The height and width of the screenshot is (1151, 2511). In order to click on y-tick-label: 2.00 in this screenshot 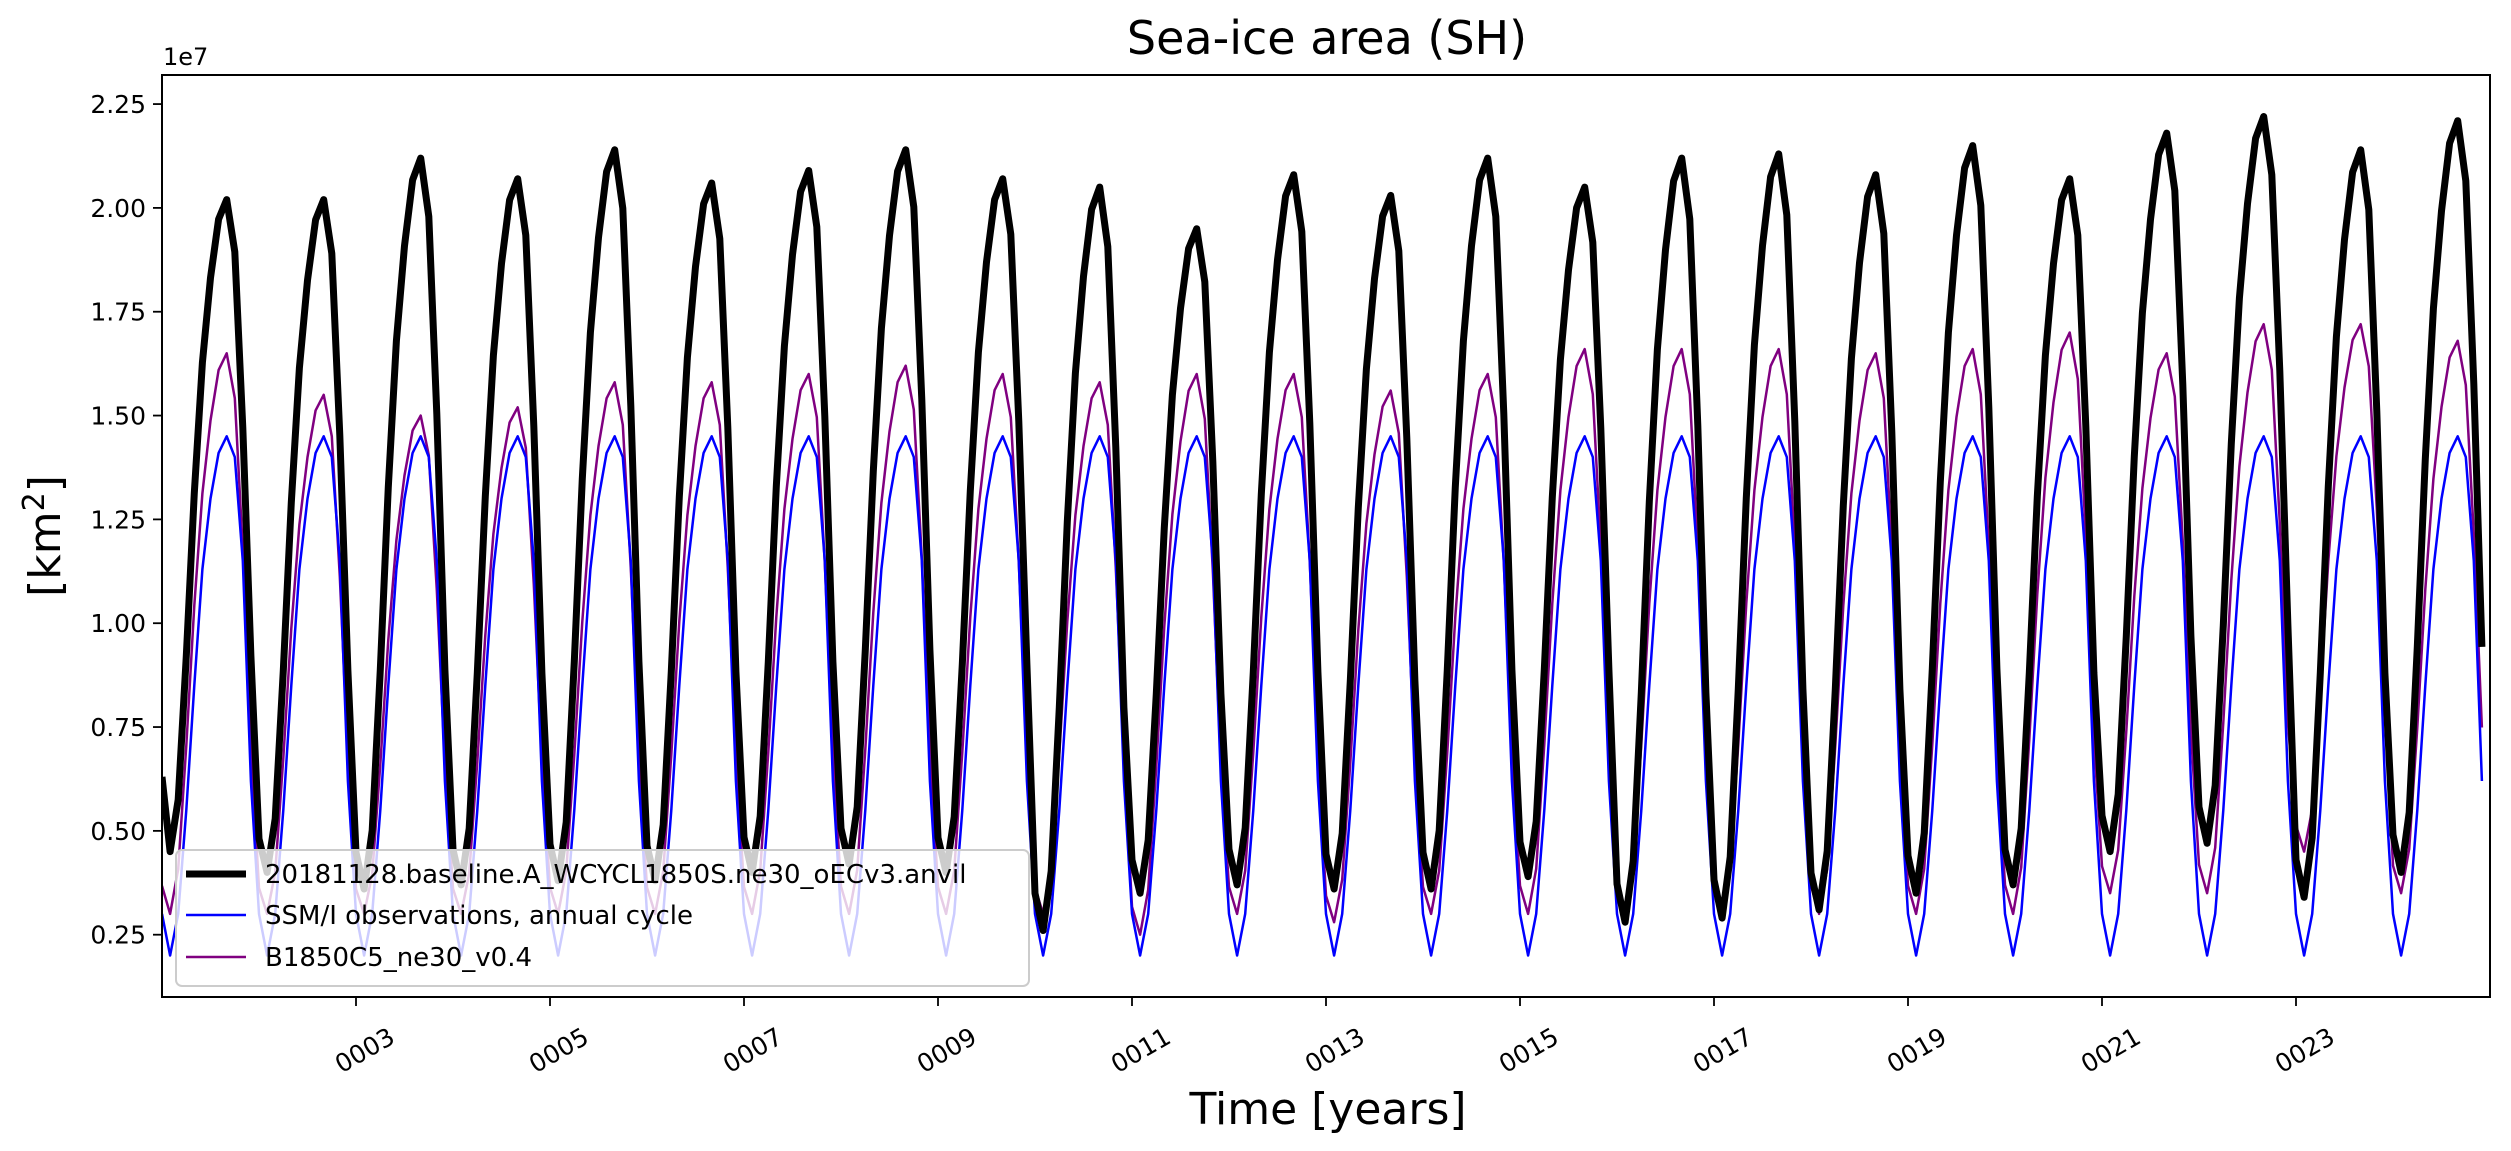, I will do `click(118, 208)`.